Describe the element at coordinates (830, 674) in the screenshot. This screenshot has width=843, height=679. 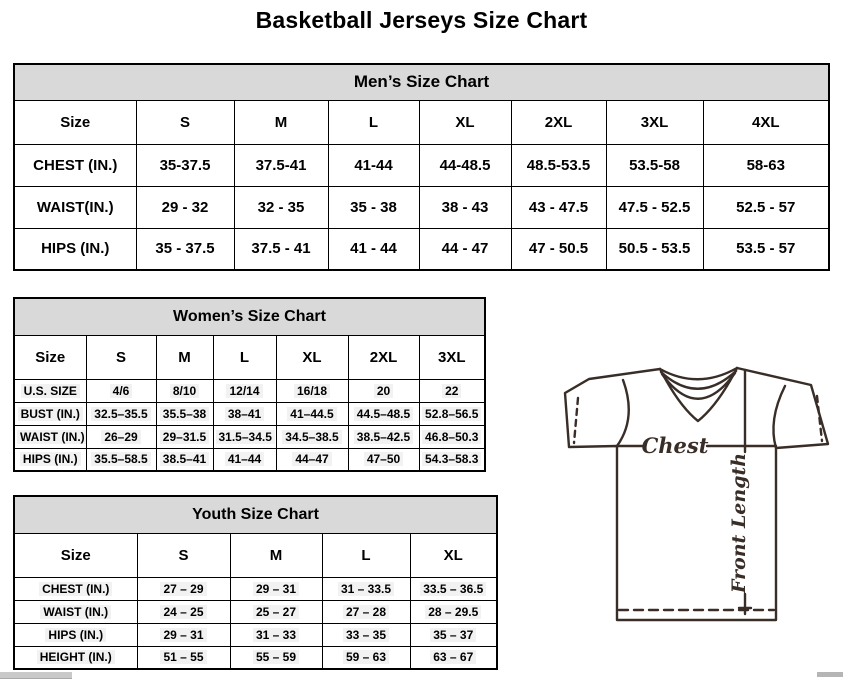
I see `horizontal-scrollbar-fragment-right` at that location.